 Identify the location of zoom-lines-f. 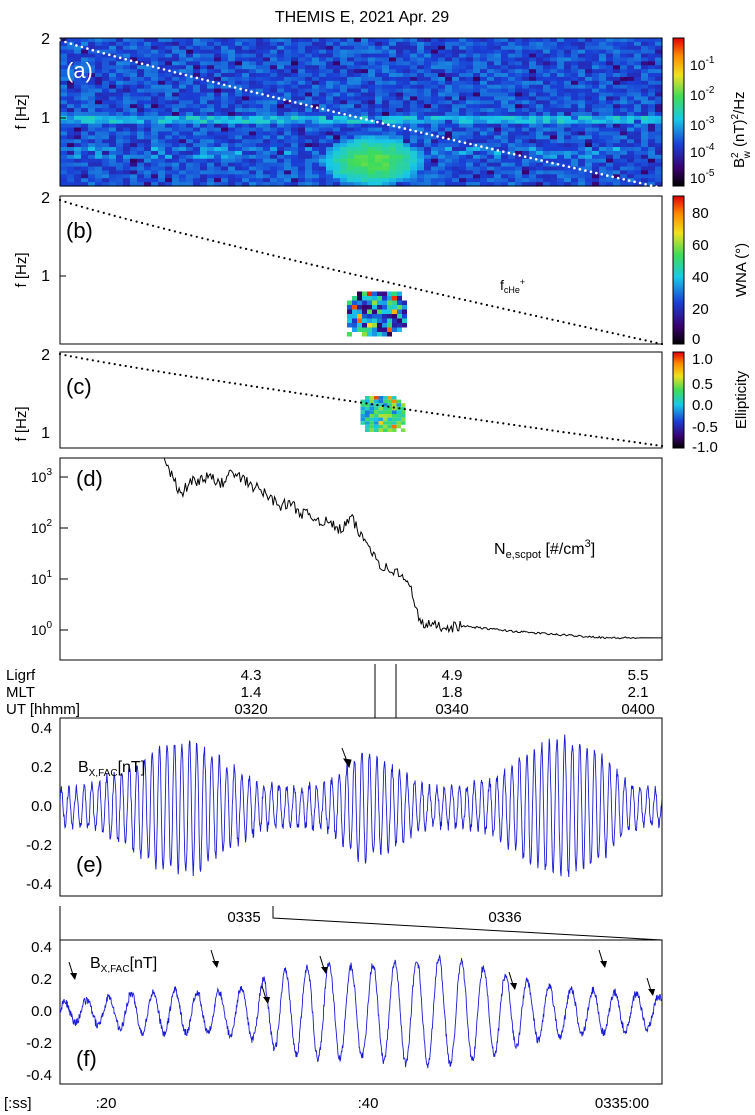
(361, 923).